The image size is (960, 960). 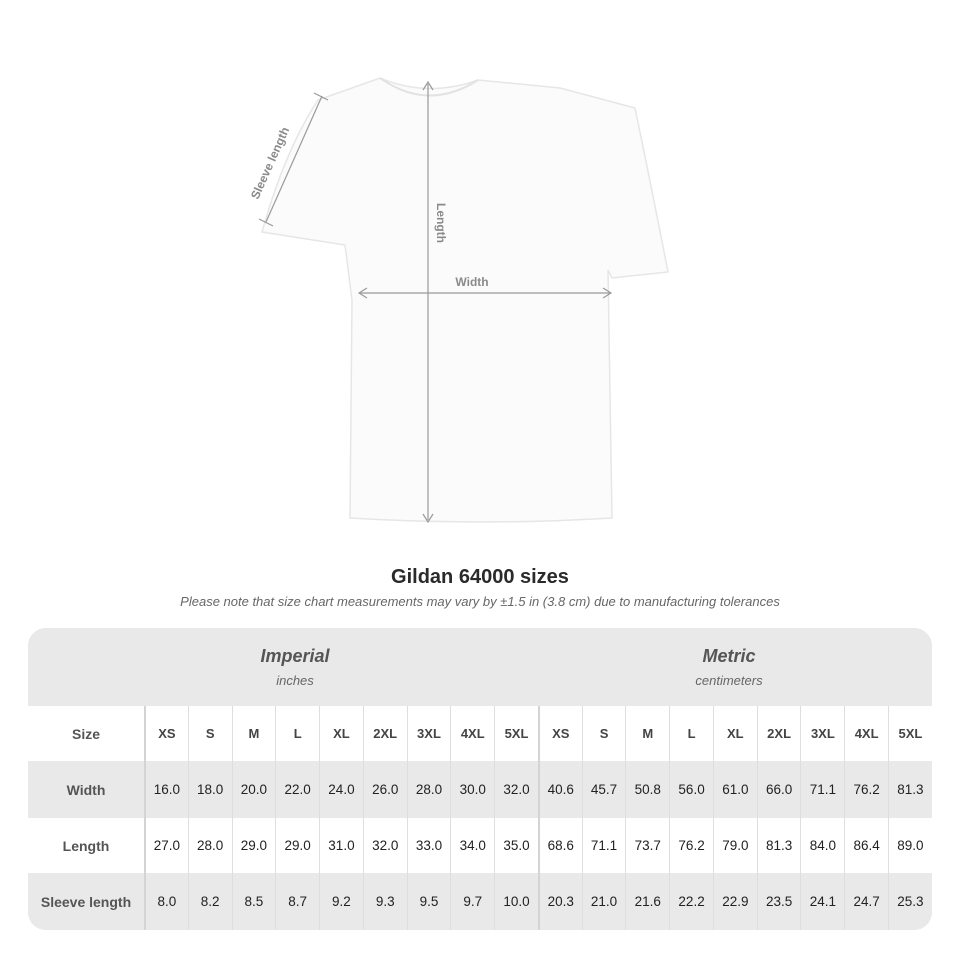 What do you see at coordinates (166, 845) in the screenshot?
I see `table-cell: 27.0` at bounding box center [166, 845].